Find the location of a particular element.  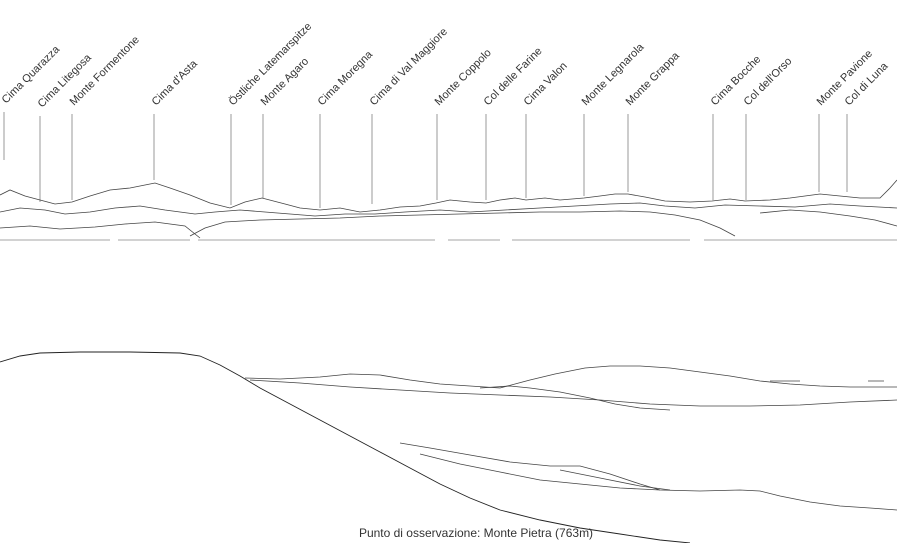

peak-label: Cima d'Asta is located at coordinates (175, 82).